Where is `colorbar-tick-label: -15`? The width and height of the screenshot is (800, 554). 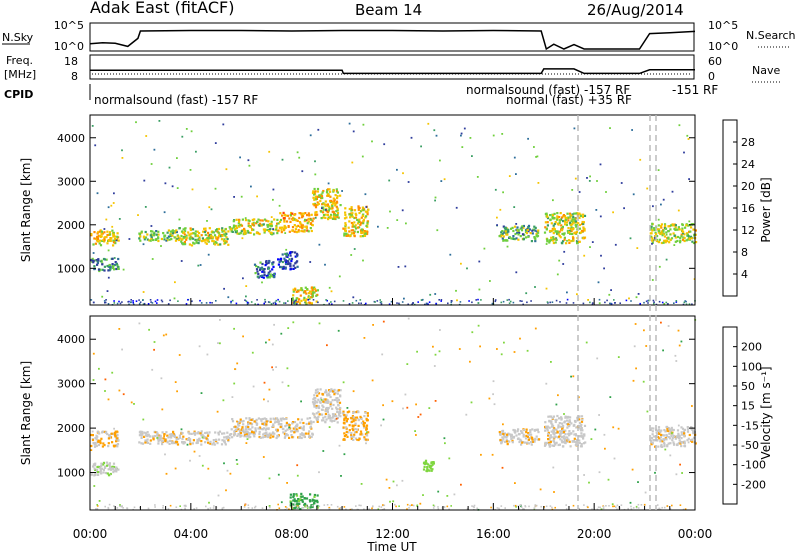 colorbar-tick-label: -15 is located at coordinates (750, 425).